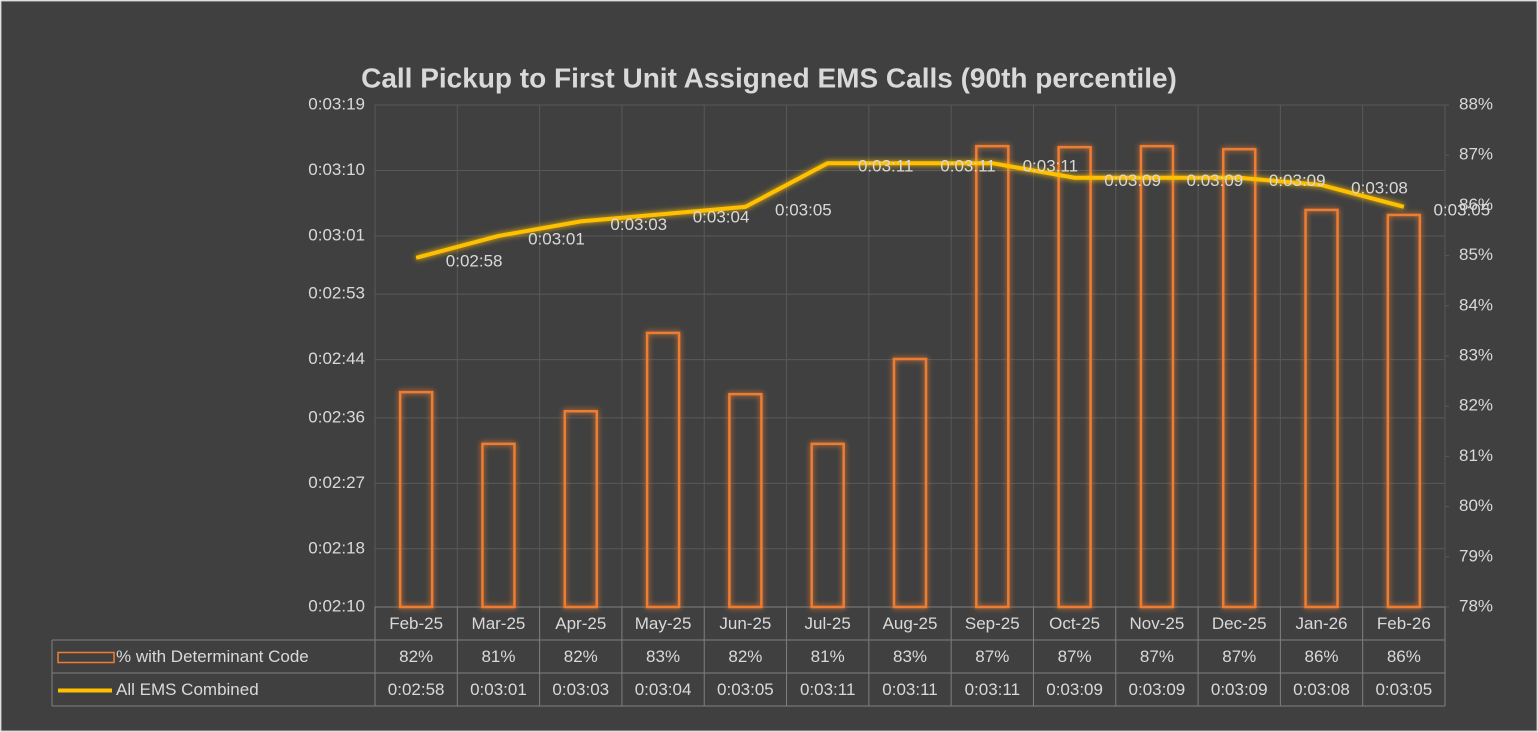 The image size is (1538, 732). What do you see at coordinates (1476, 304) in the screenshot?
I see `y2-tick-label: 84%` at bounding box center [1476, 304].